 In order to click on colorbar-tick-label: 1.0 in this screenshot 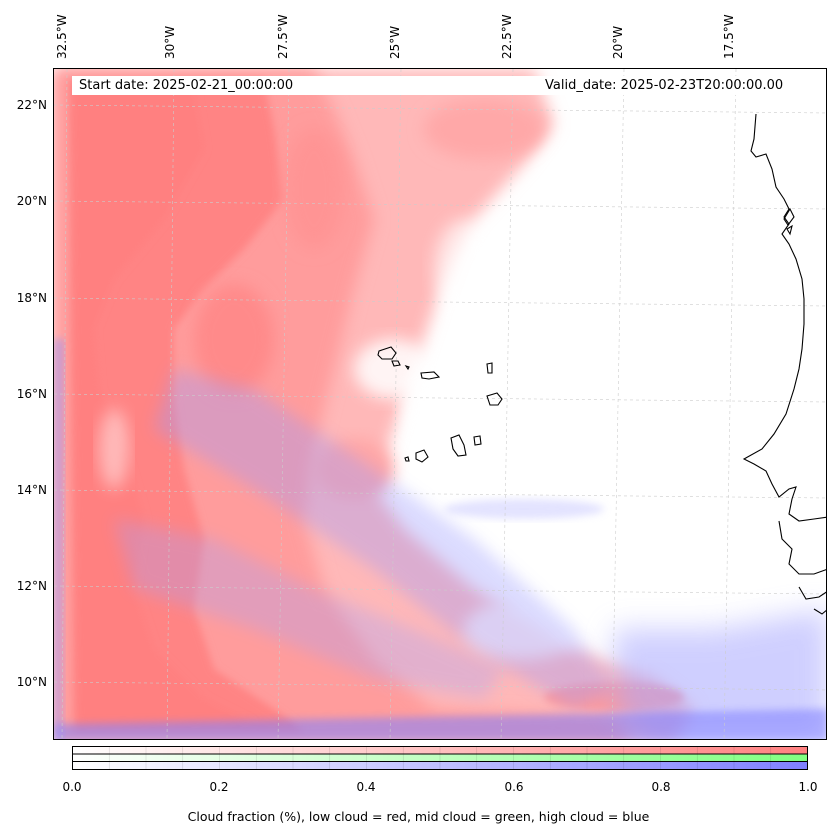, I will do `click(808, 787)`.